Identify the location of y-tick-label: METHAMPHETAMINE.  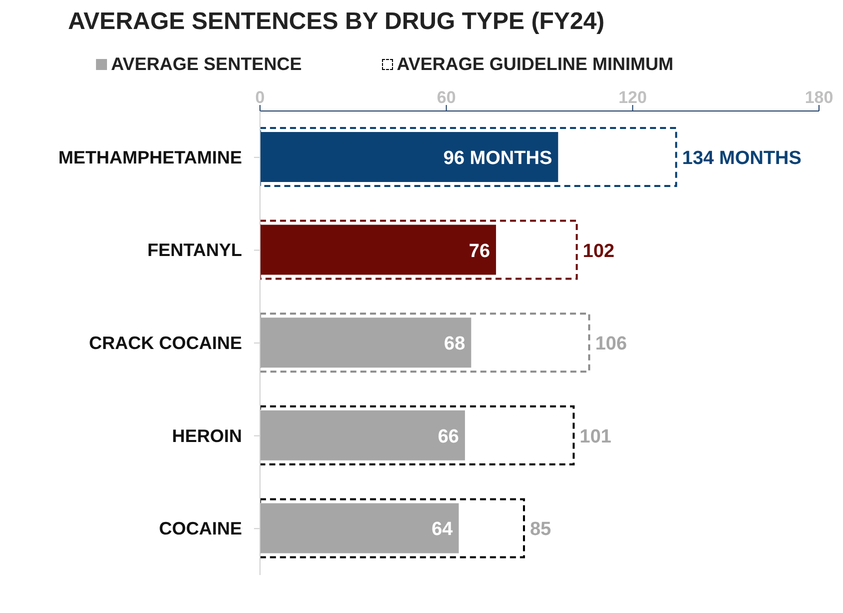
(150, 157).